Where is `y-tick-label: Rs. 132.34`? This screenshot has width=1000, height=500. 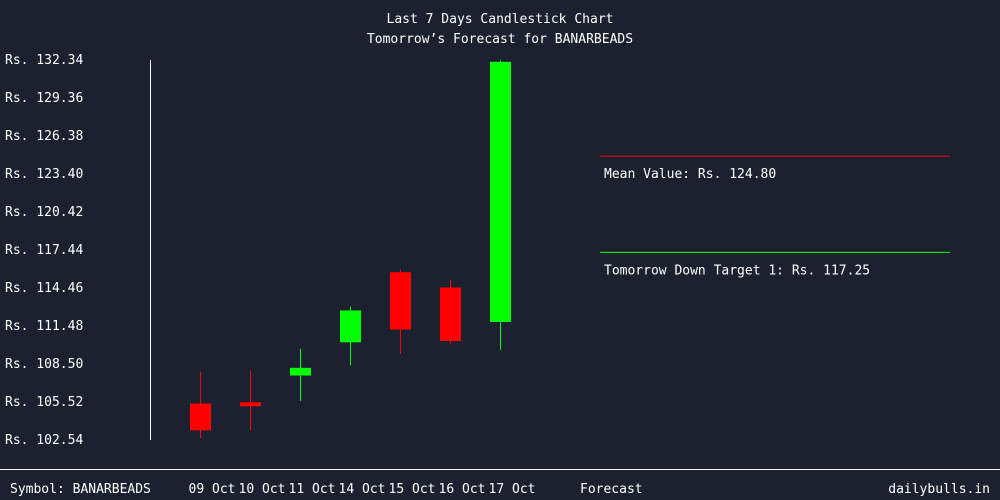 y-tick-label: Rs. 132.34 is located at coordinates (44, 60).